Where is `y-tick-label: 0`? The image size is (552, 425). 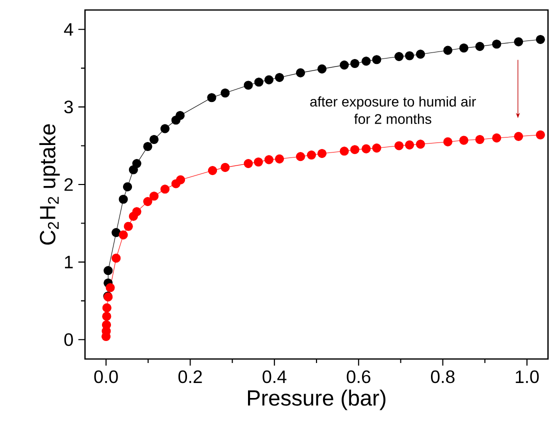 y-tick-label: 0 is located at coordinates (68, 339).